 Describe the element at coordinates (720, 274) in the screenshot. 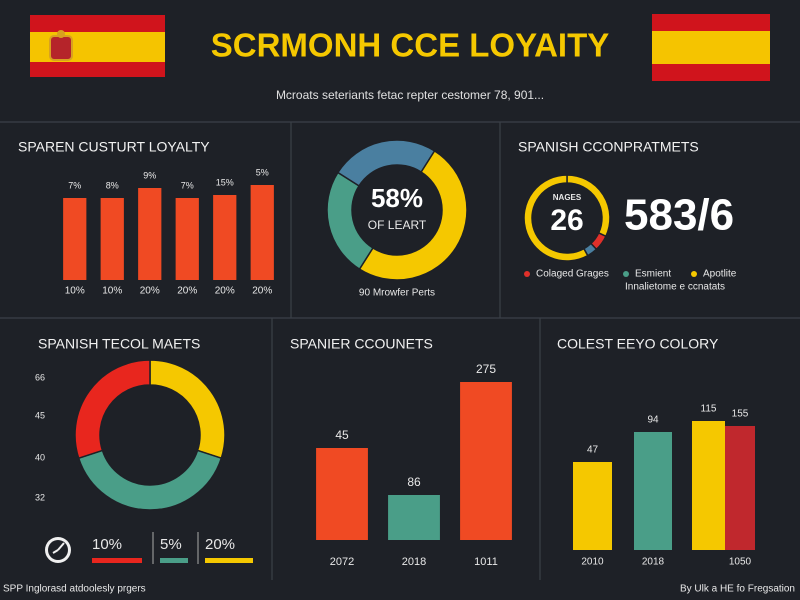

I see `legend-label: Apotlite` at that location.